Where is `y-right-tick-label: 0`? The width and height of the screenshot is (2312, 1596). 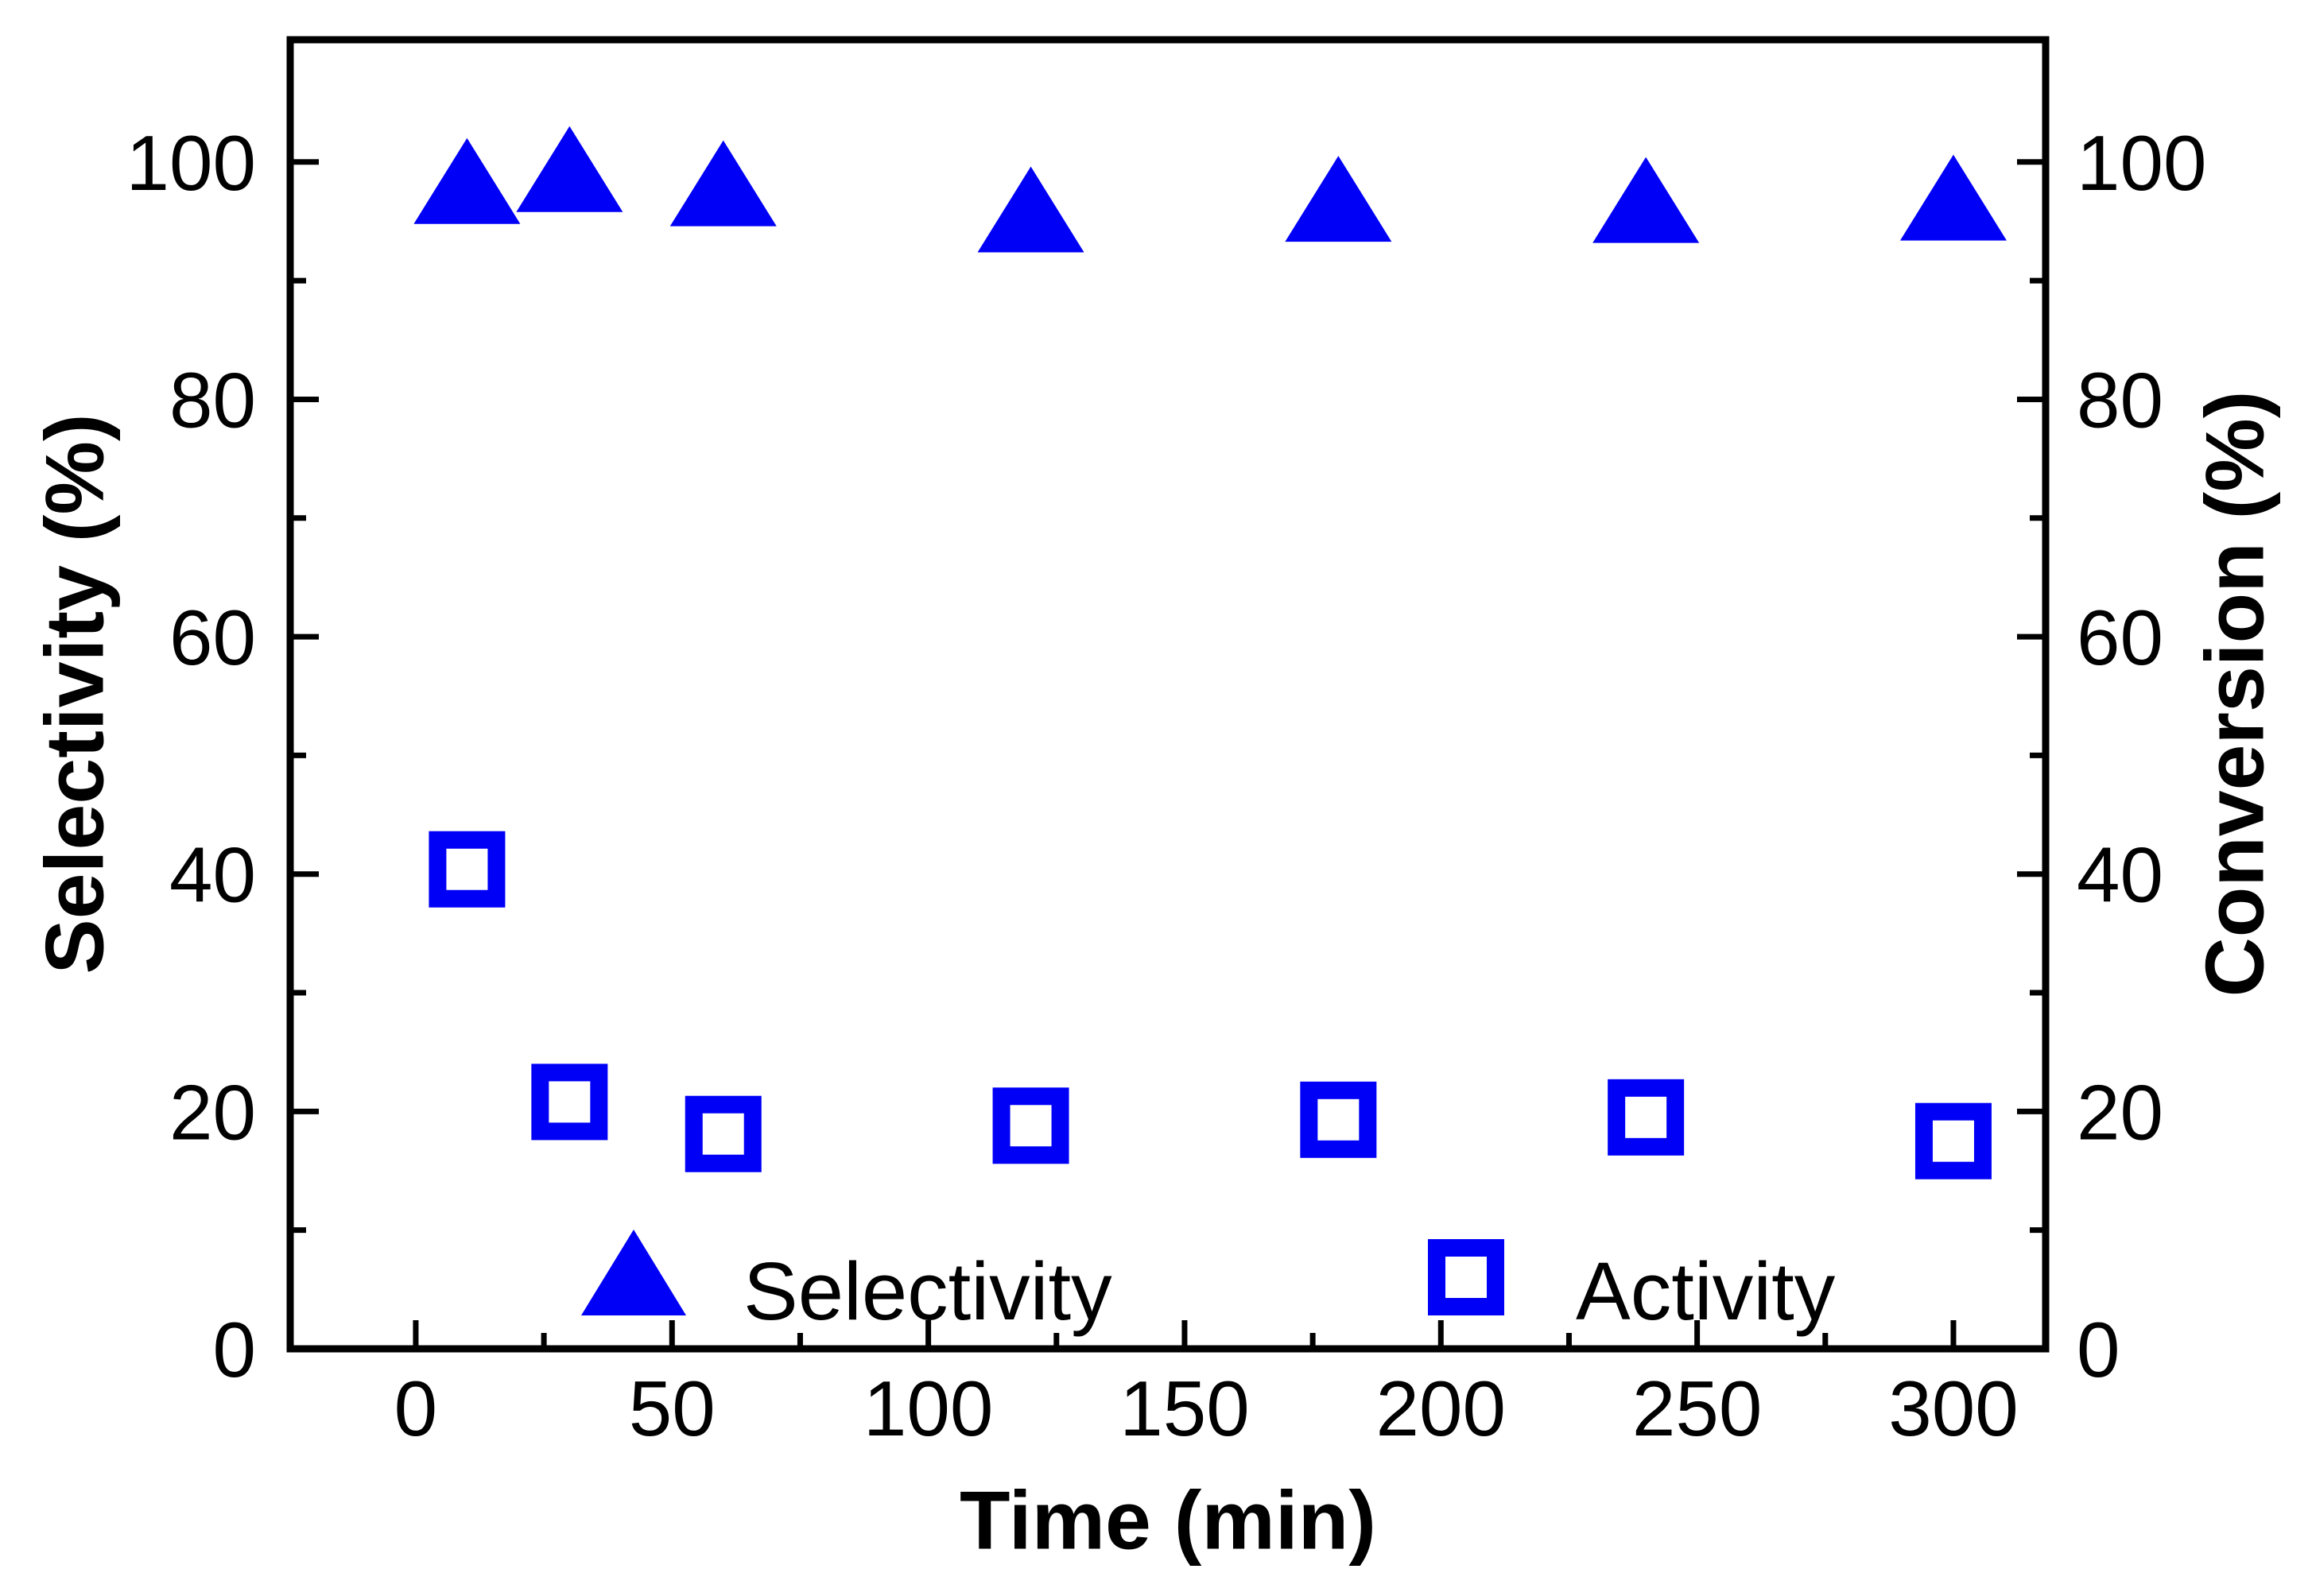 y-right-tick-label: 0 is located at coordinates (2098, 1349).